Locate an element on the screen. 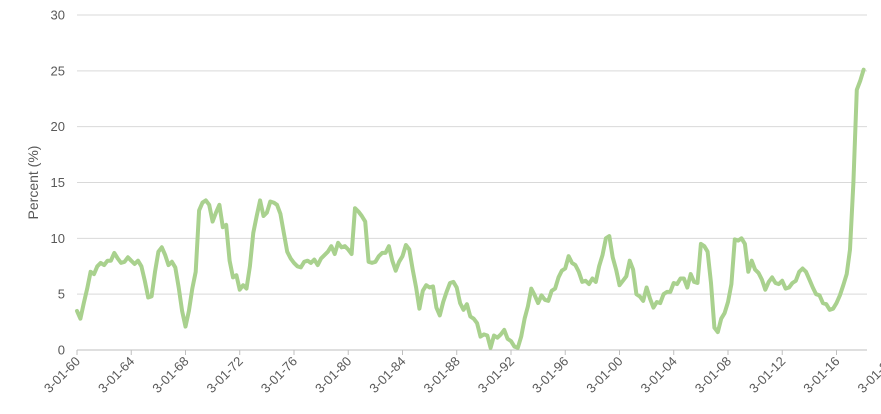 The height and width of the screenshot is (414, 881). y-tick-label: 5 is located at coordinates (61, 294).